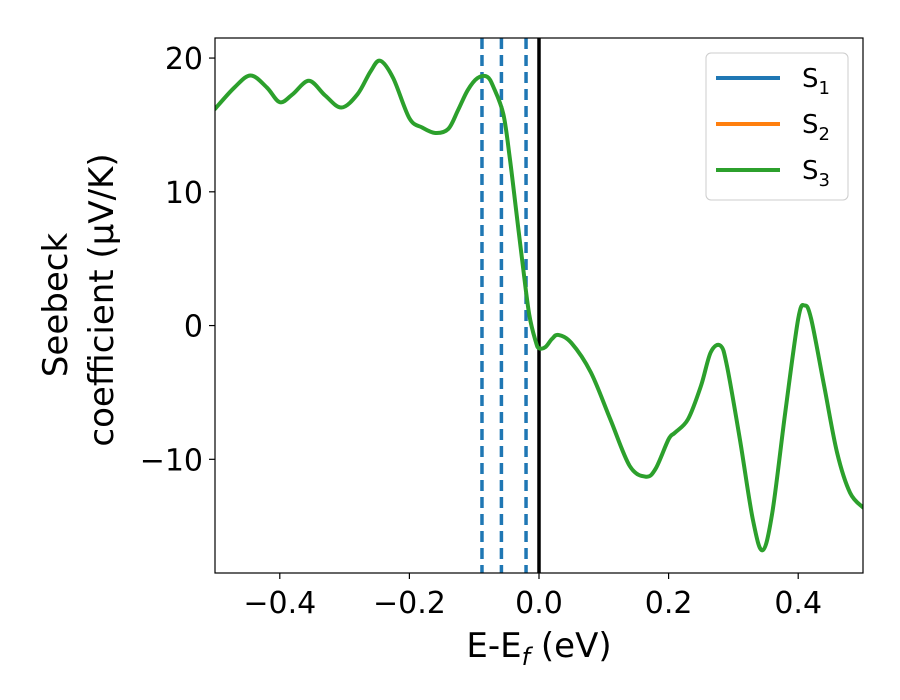 Image resolution: width=900 pixels, height=700 pixels. Describe the element at coordinates (279, 603) in the screenshot. I see `x-tick-label: −0.4` at that location.